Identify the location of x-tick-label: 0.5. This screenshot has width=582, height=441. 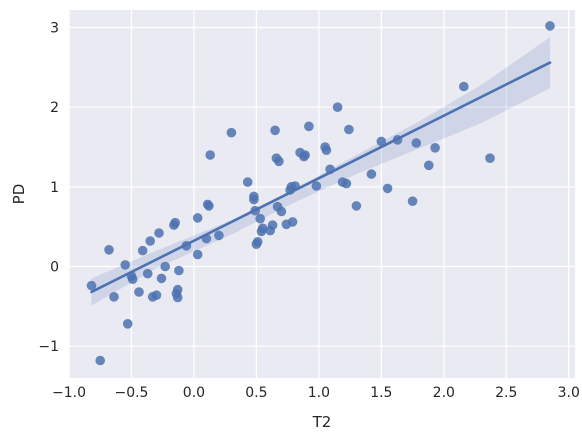
(256, 393).